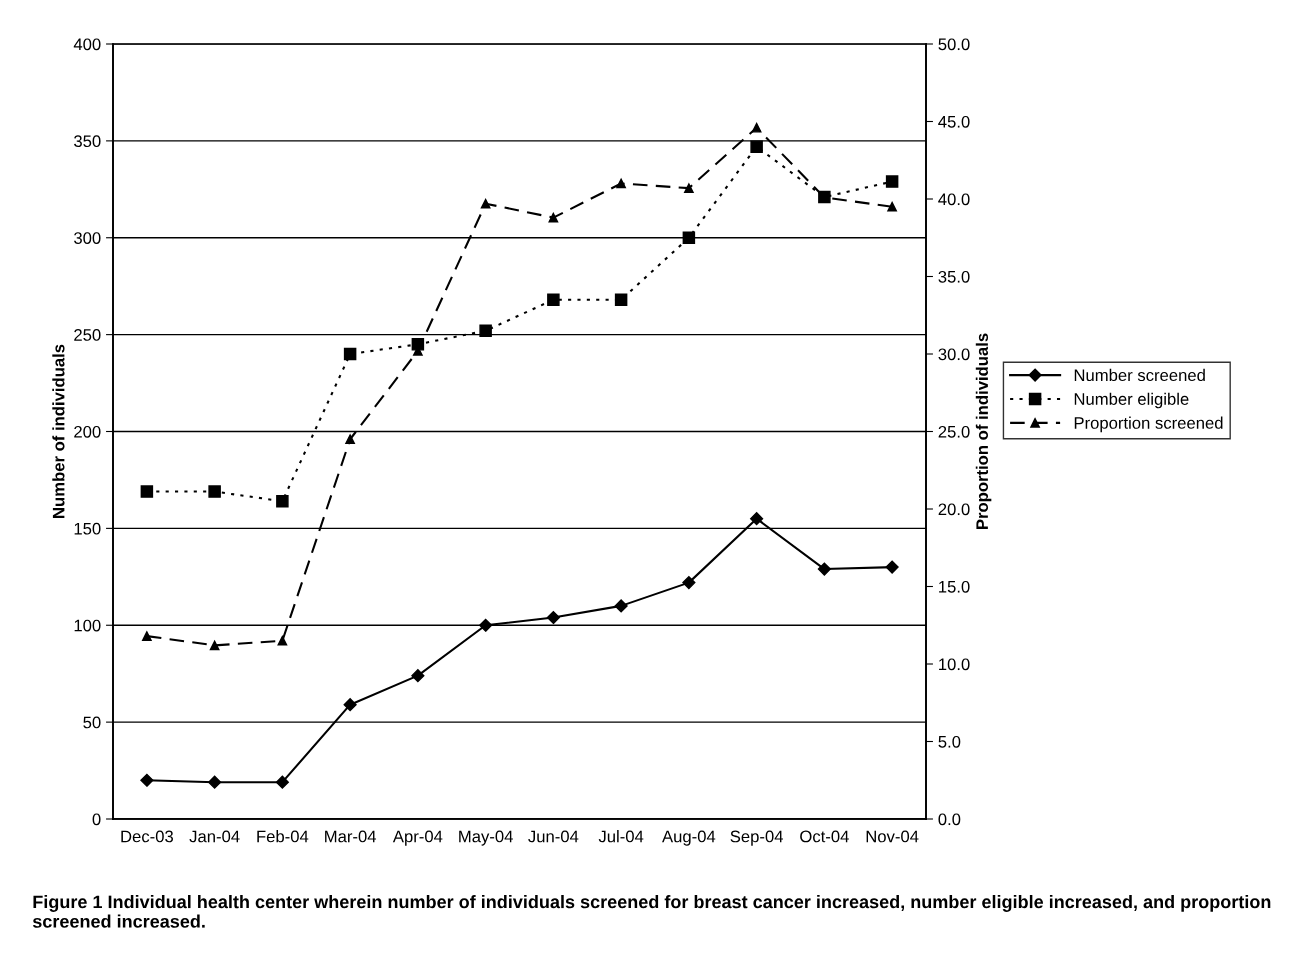 The image size is (1291, 956). Describe the element at coordinates (954, 431) in the screenshot. I see `y2-tick-label: 25.0` at that location.